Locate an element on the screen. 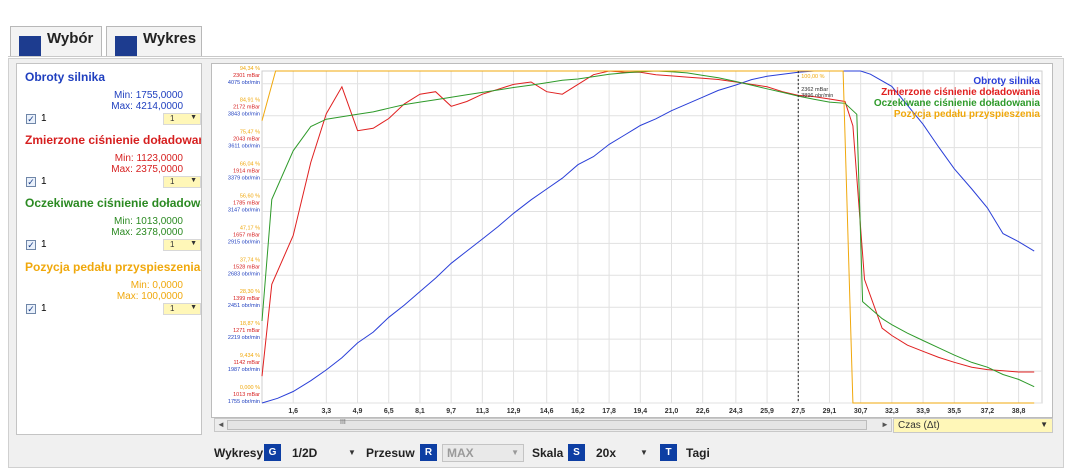  tab-wykres: Wykres is located at coordinates (154, 41).